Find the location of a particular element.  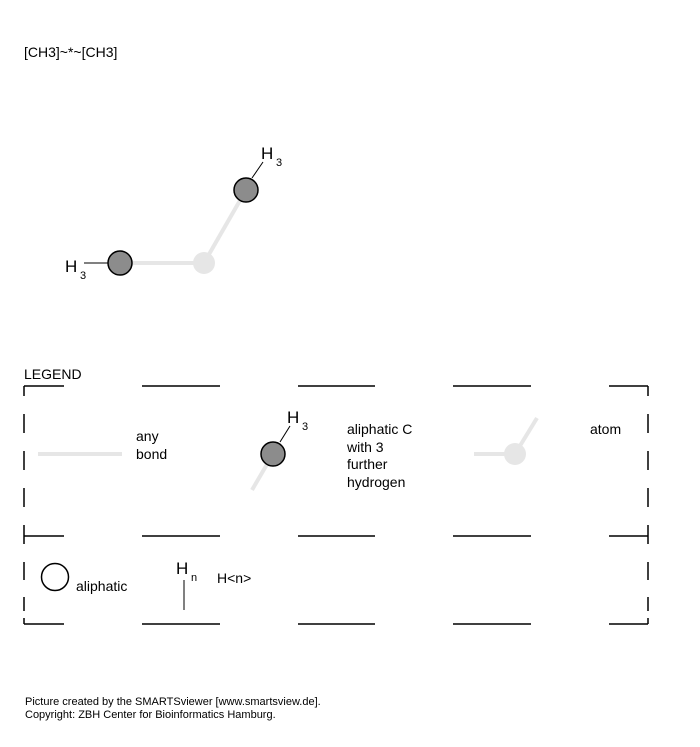

legend-aliphatic-label: aliphatic is located at coordinates (101, 586).